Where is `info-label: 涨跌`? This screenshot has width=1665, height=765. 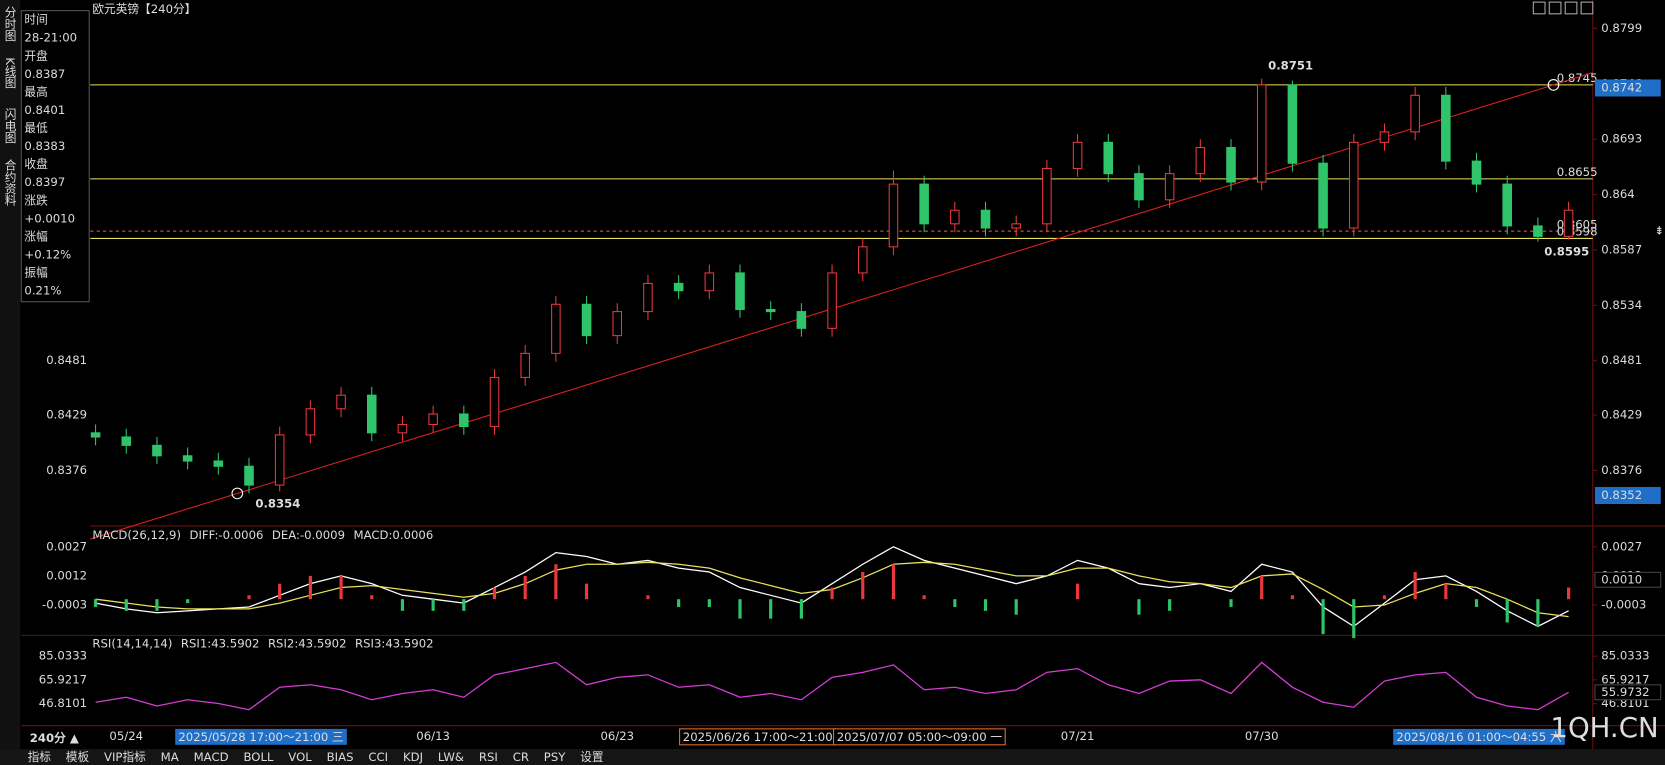 info-label: 涨跌 is located at coordinates (36, 200).